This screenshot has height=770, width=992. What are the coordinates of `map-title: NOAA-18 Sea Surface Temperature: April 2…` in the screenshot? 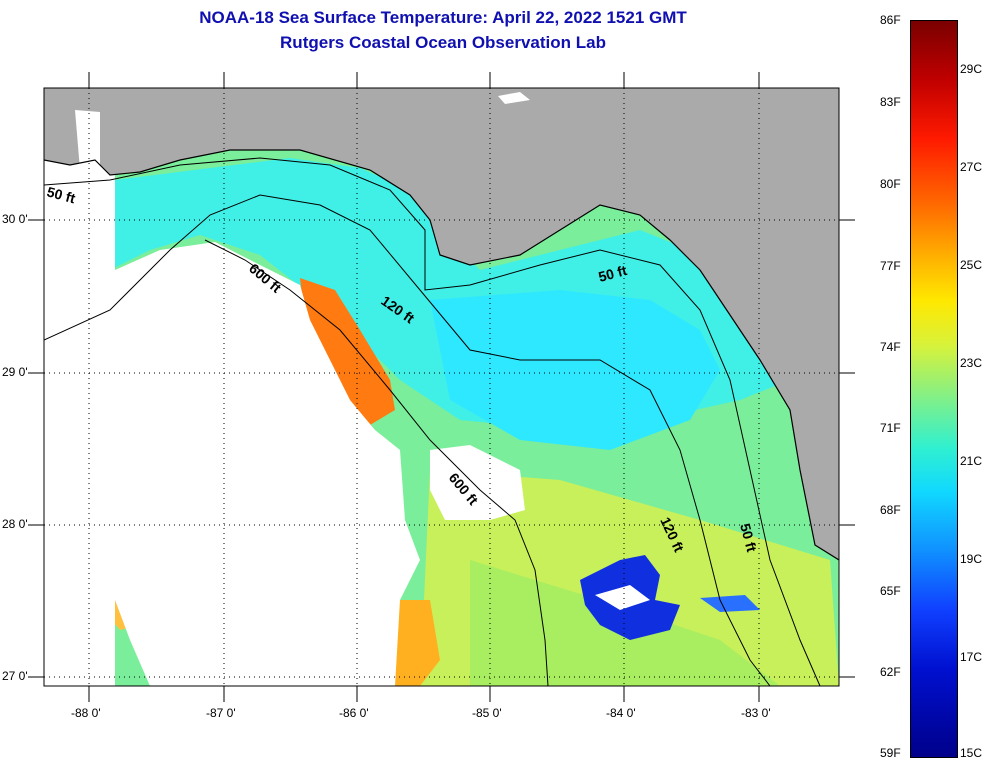 It's located at (443, 17).